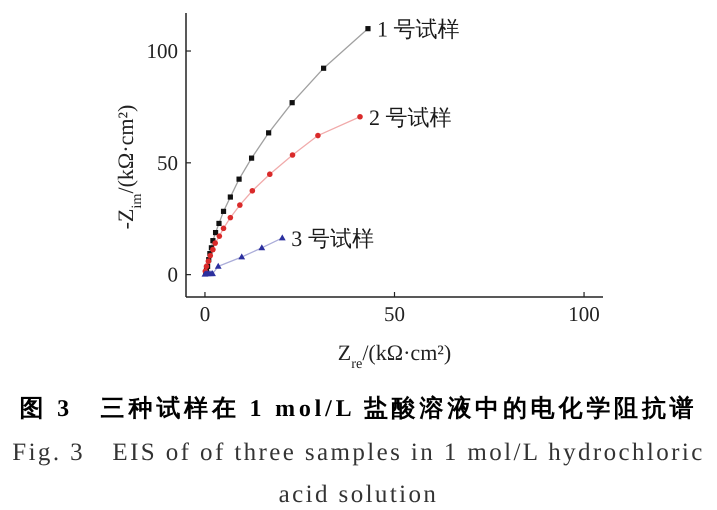  Describe the element at coordinates (167, 162) in the screenshot. I see `y-tick-label: 50` at that location.